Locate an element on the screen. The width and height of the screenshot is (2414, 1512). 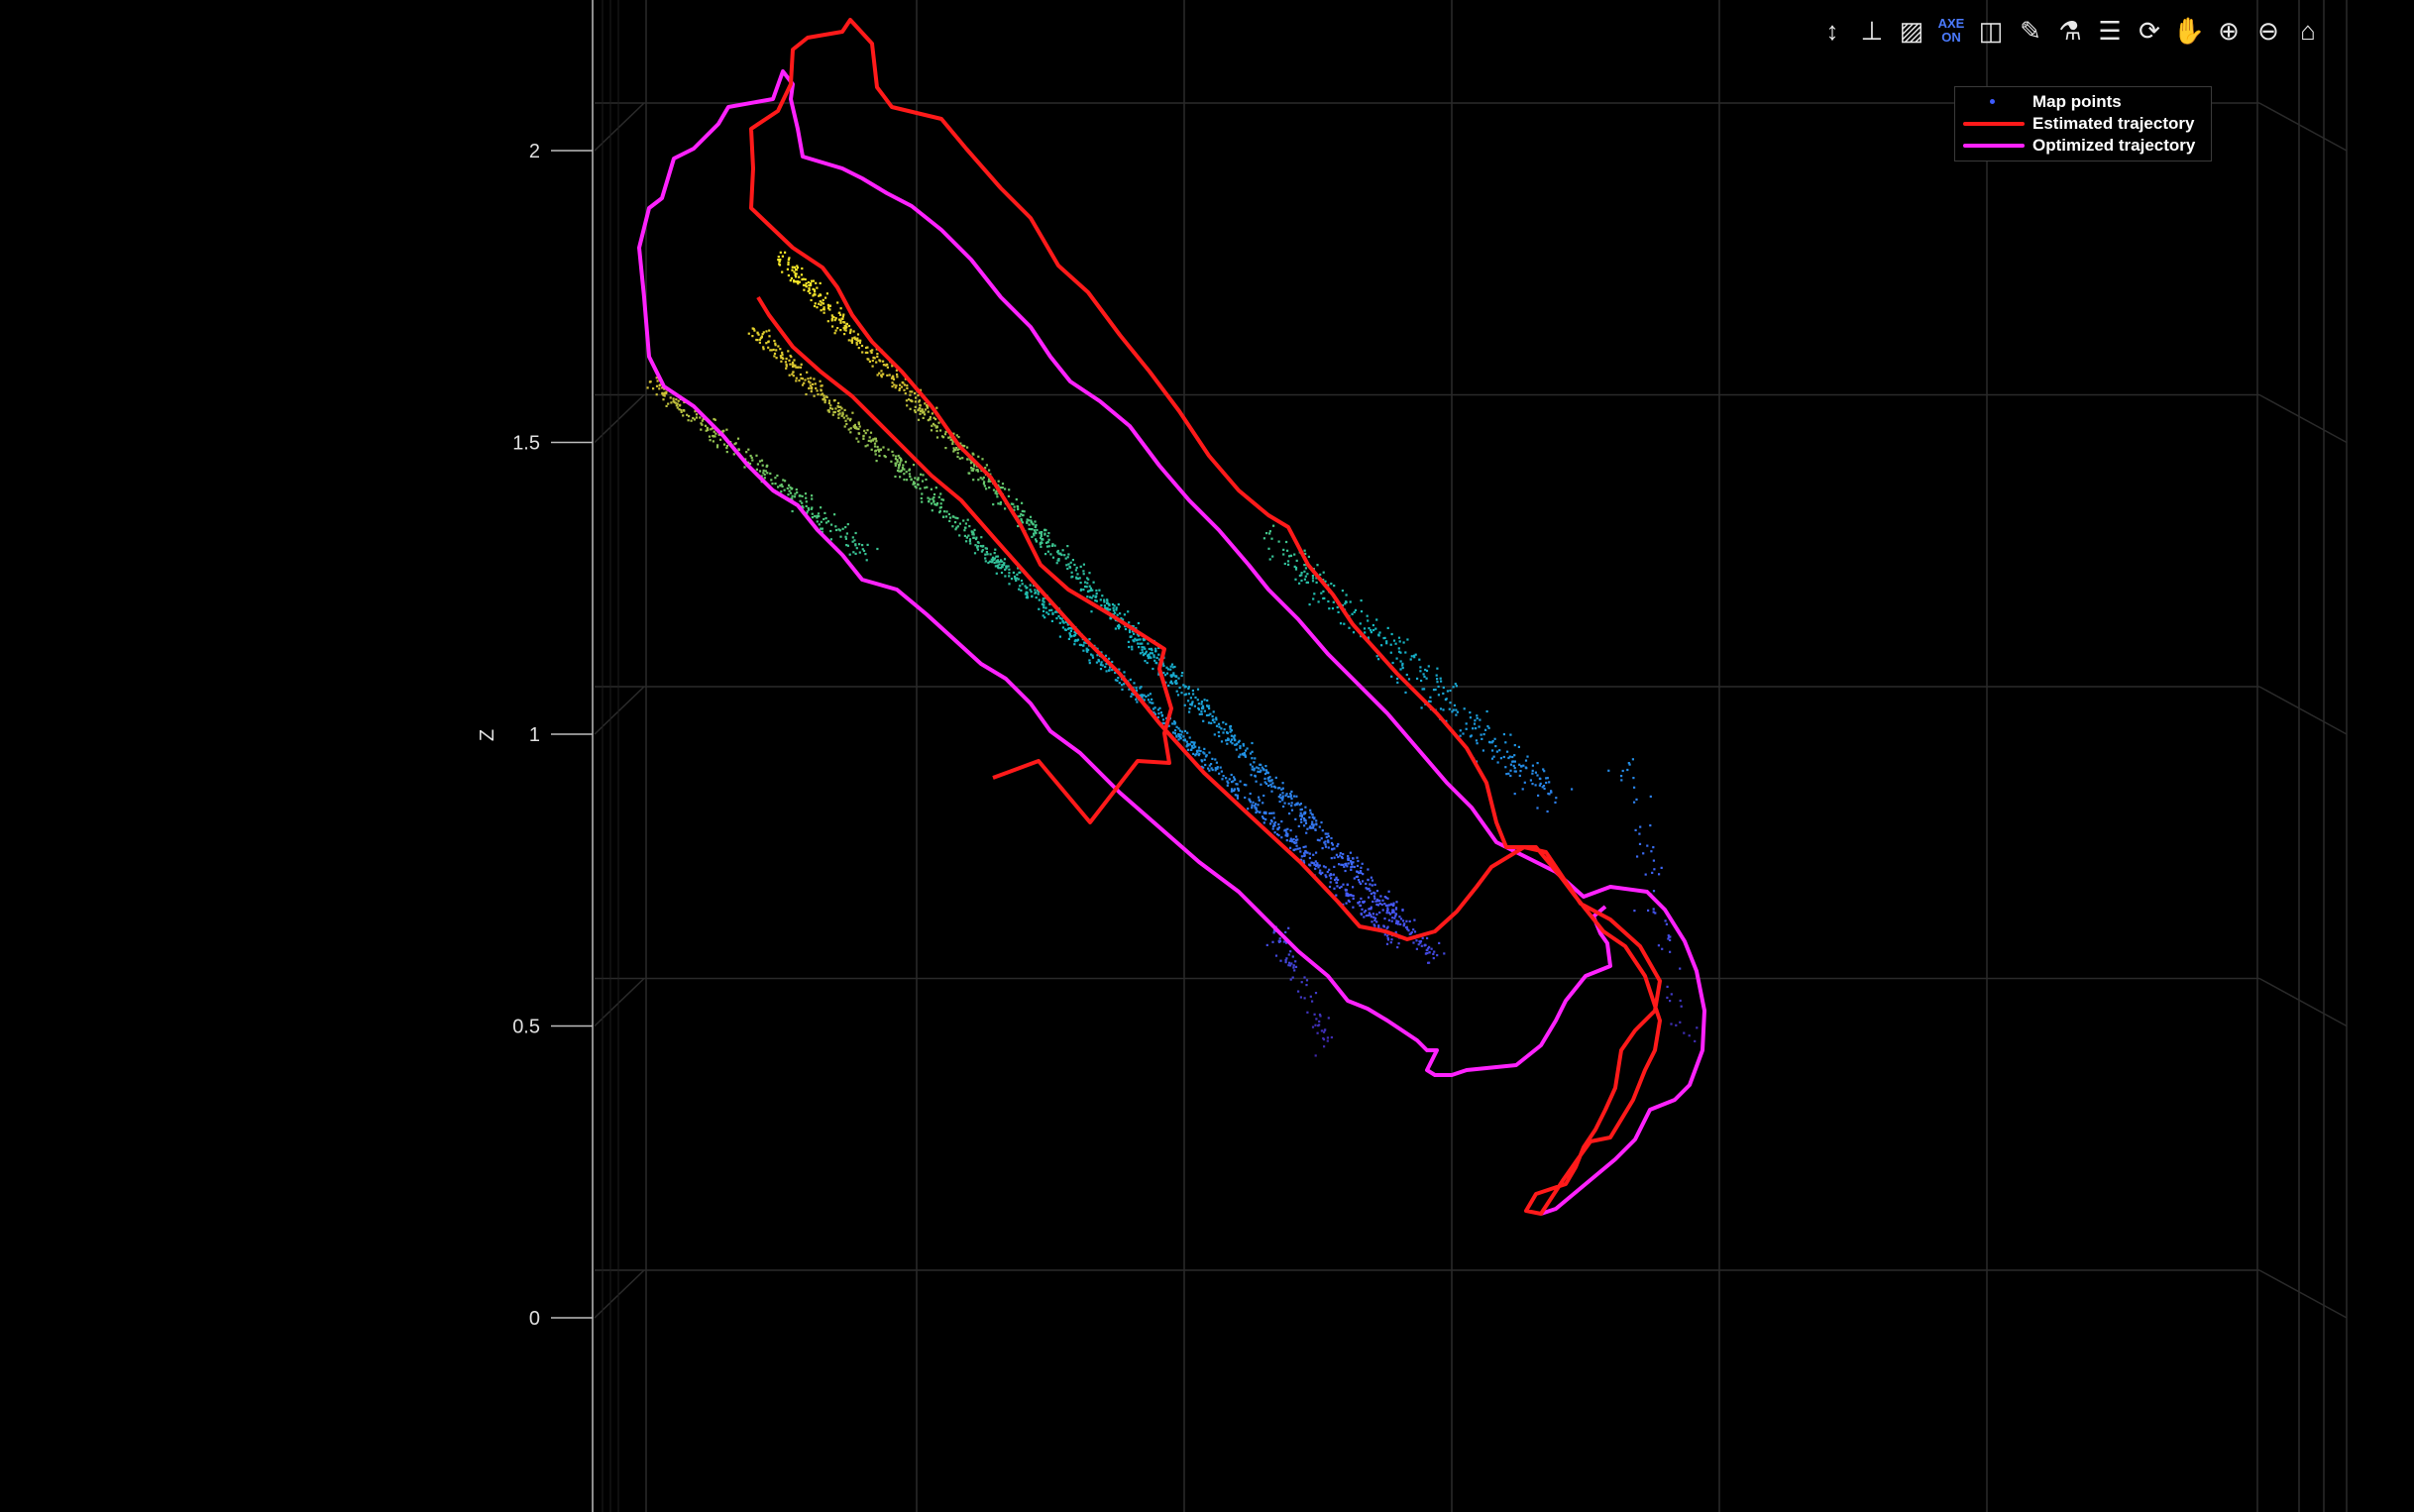
zoom-in-icon: ⊕ is located at coordinates (2229, 31).